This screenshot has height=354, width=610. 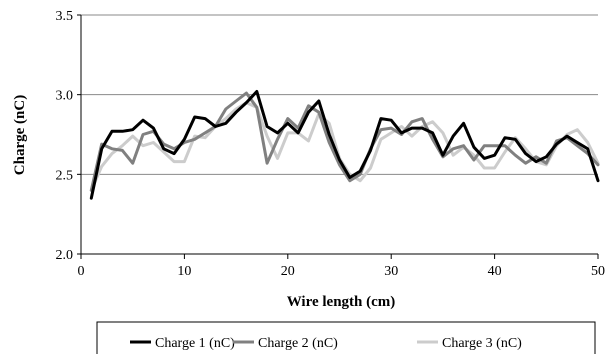 I want to click on x-axis-title: Wire length (cm), so click(x=341, y=302).